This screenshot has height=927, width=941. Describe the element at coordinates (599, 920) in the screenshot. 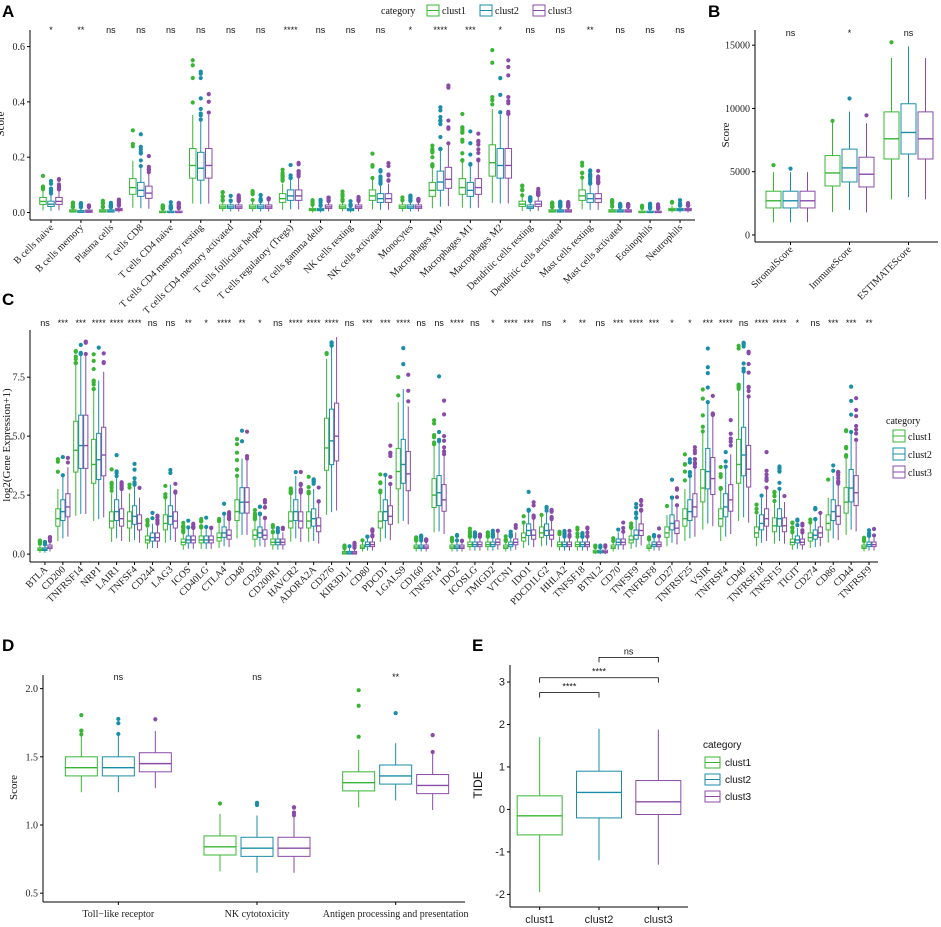

I see `x-tick-label: clust2` at that location.